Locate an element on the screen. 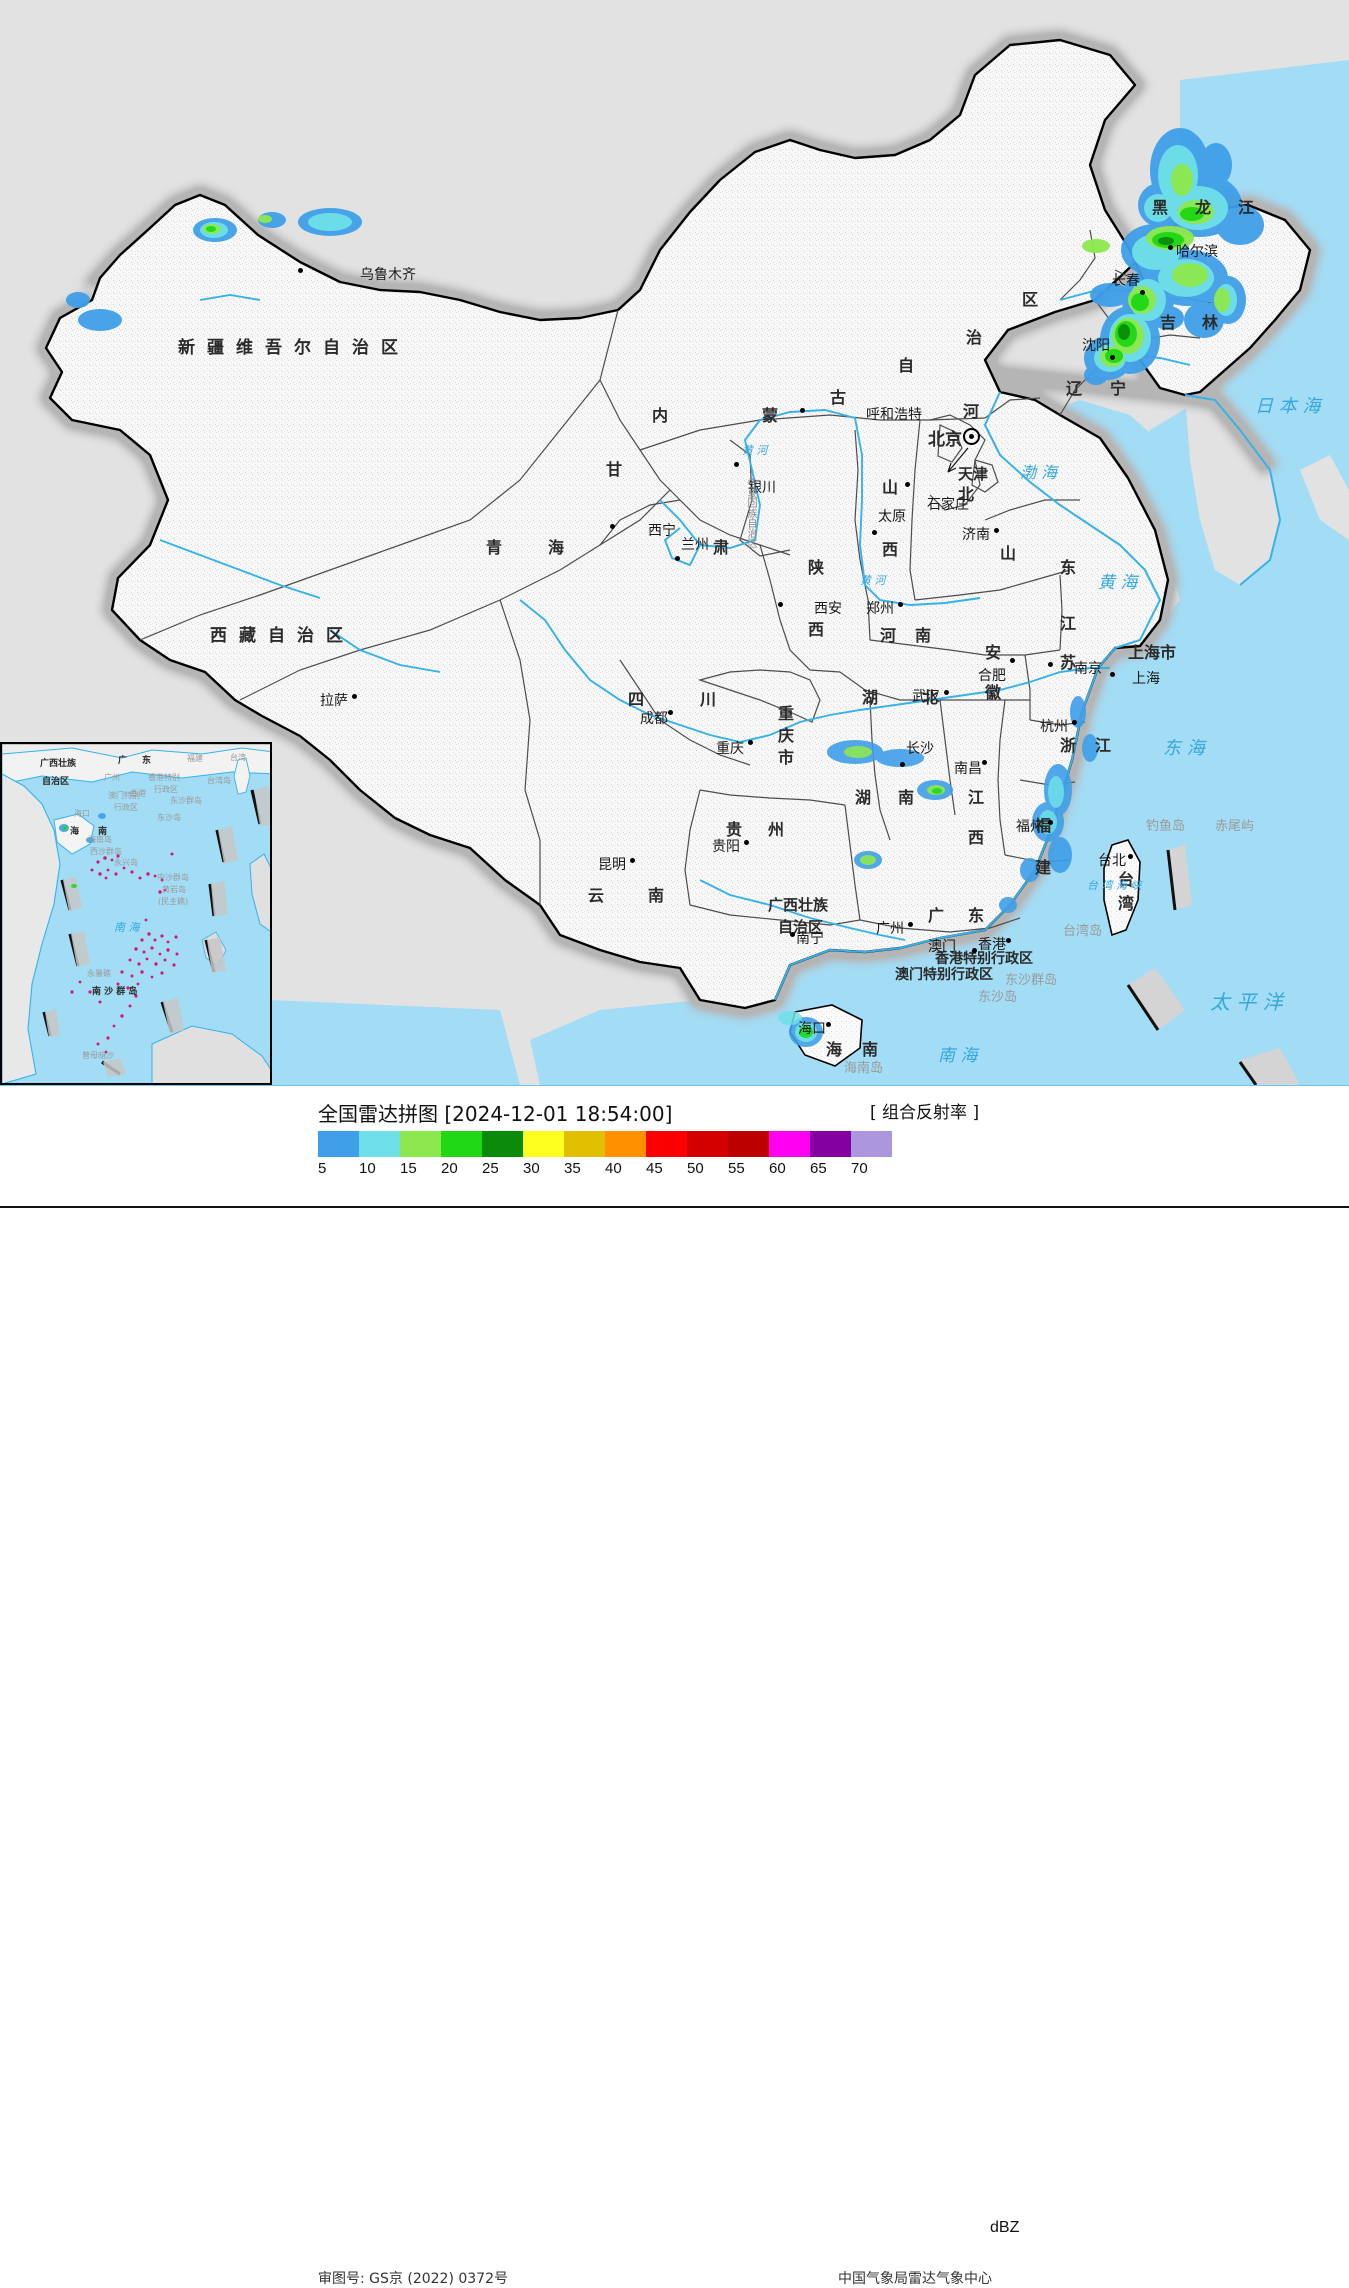 The height and width of the screenshot is (2288, 1349). sea-label: 渤 海 is located at coordinates (1039, 472).